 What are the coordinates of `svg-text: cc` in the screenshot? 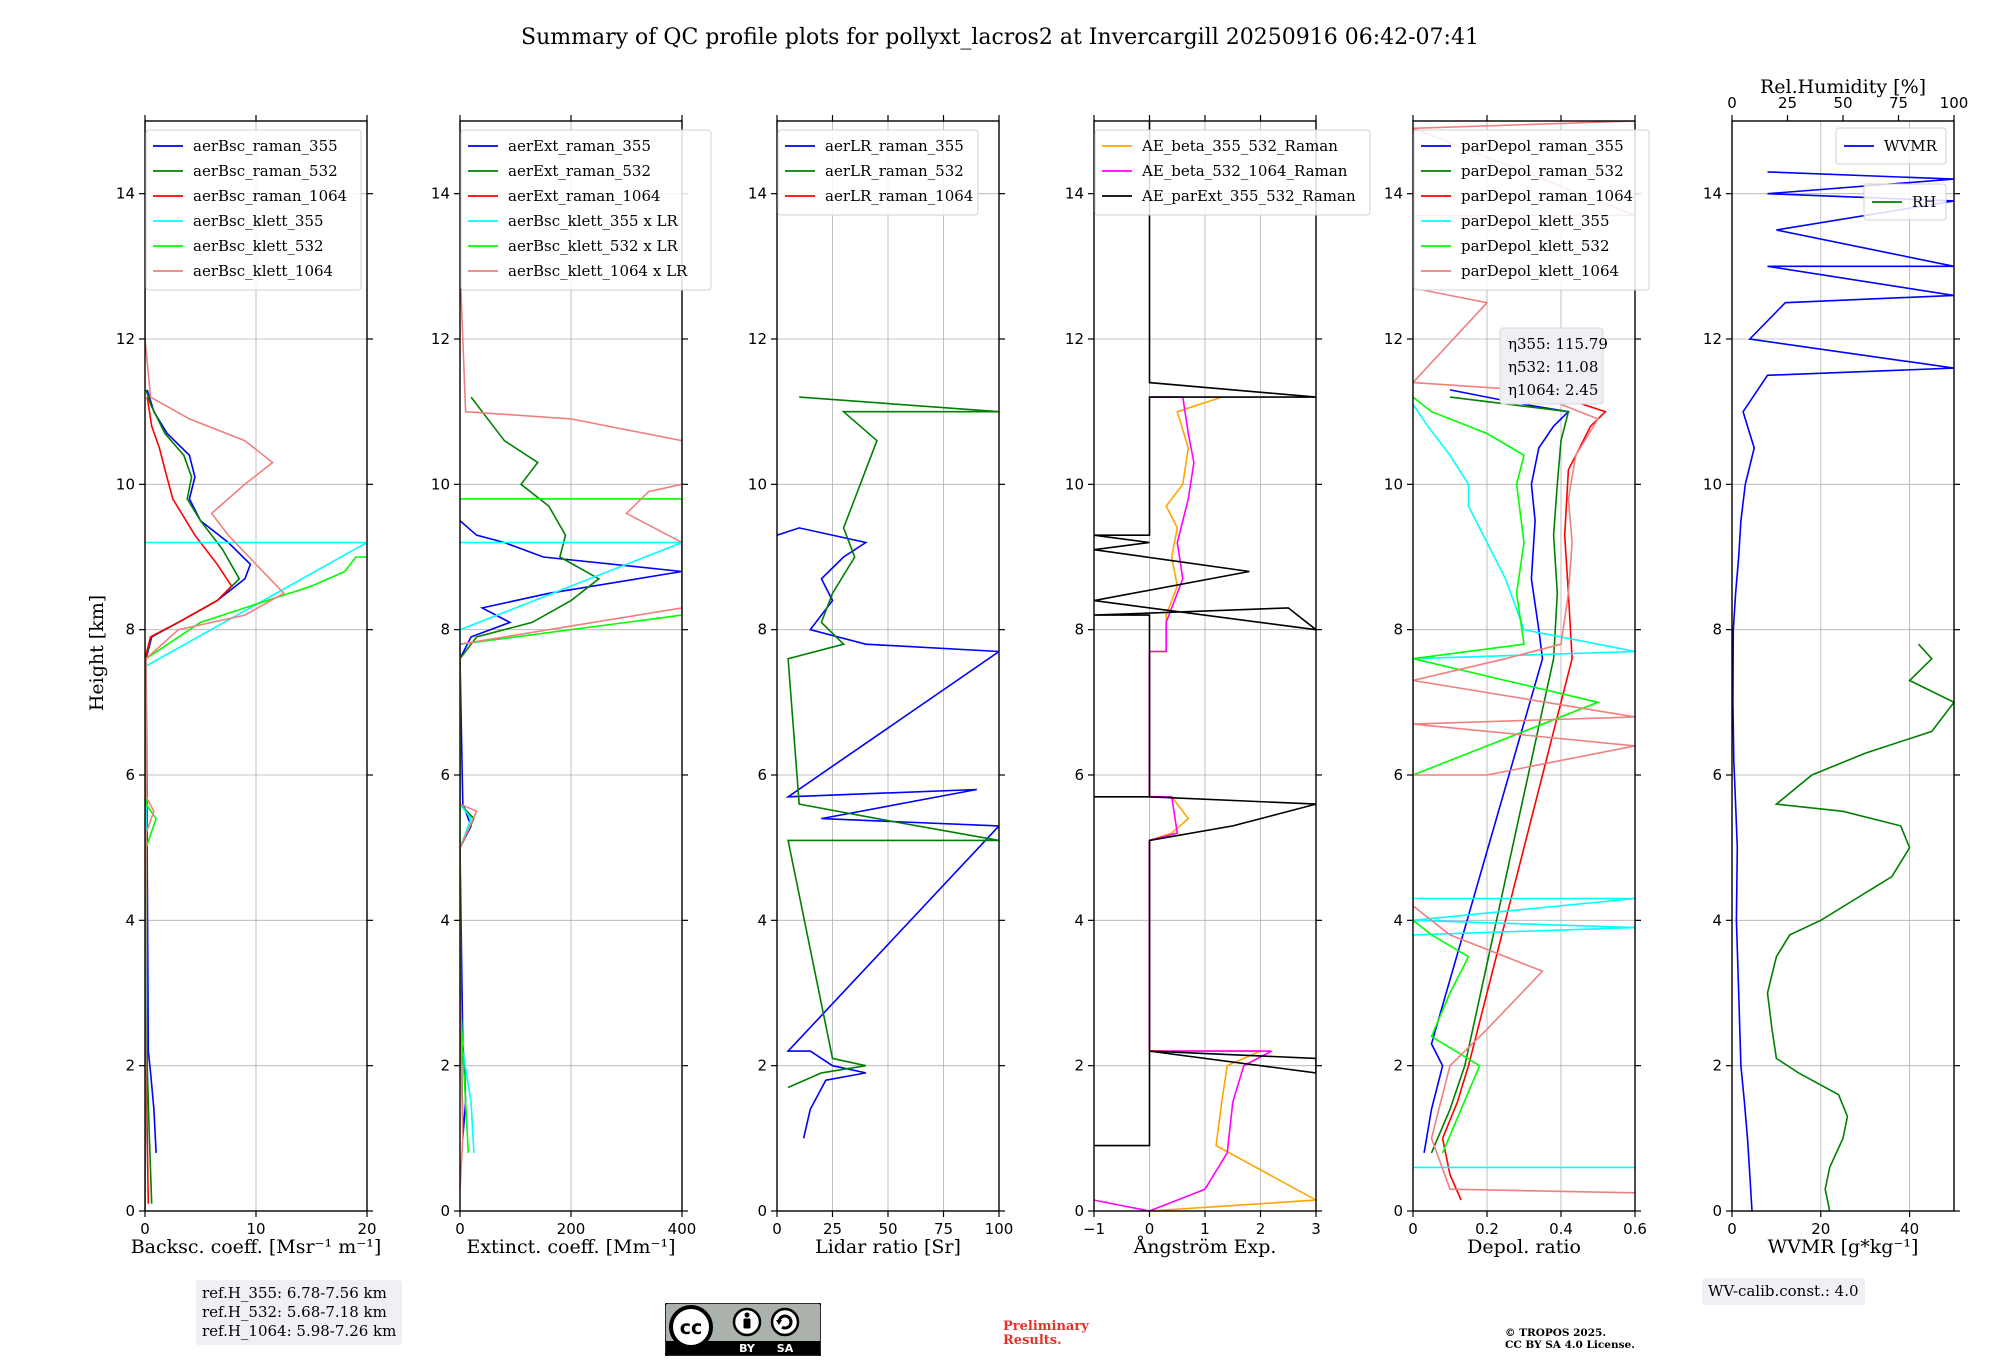 It's located at (691, 1328).